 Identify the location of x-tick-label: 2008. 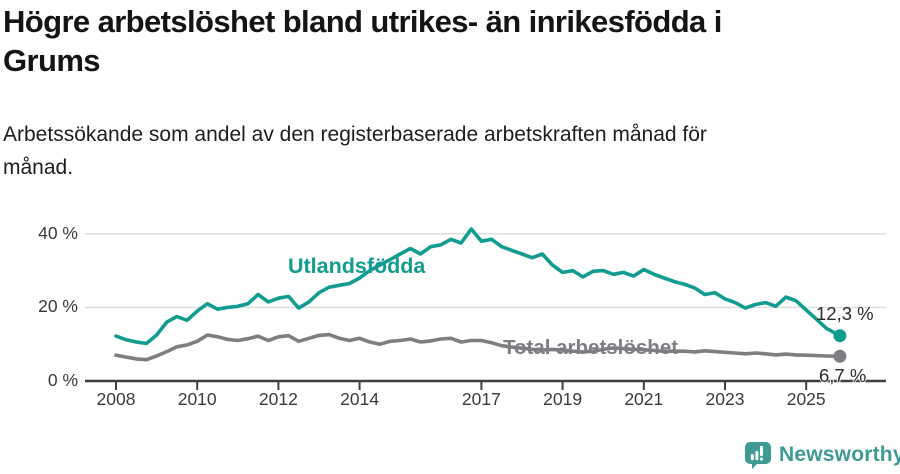
(116, 399).